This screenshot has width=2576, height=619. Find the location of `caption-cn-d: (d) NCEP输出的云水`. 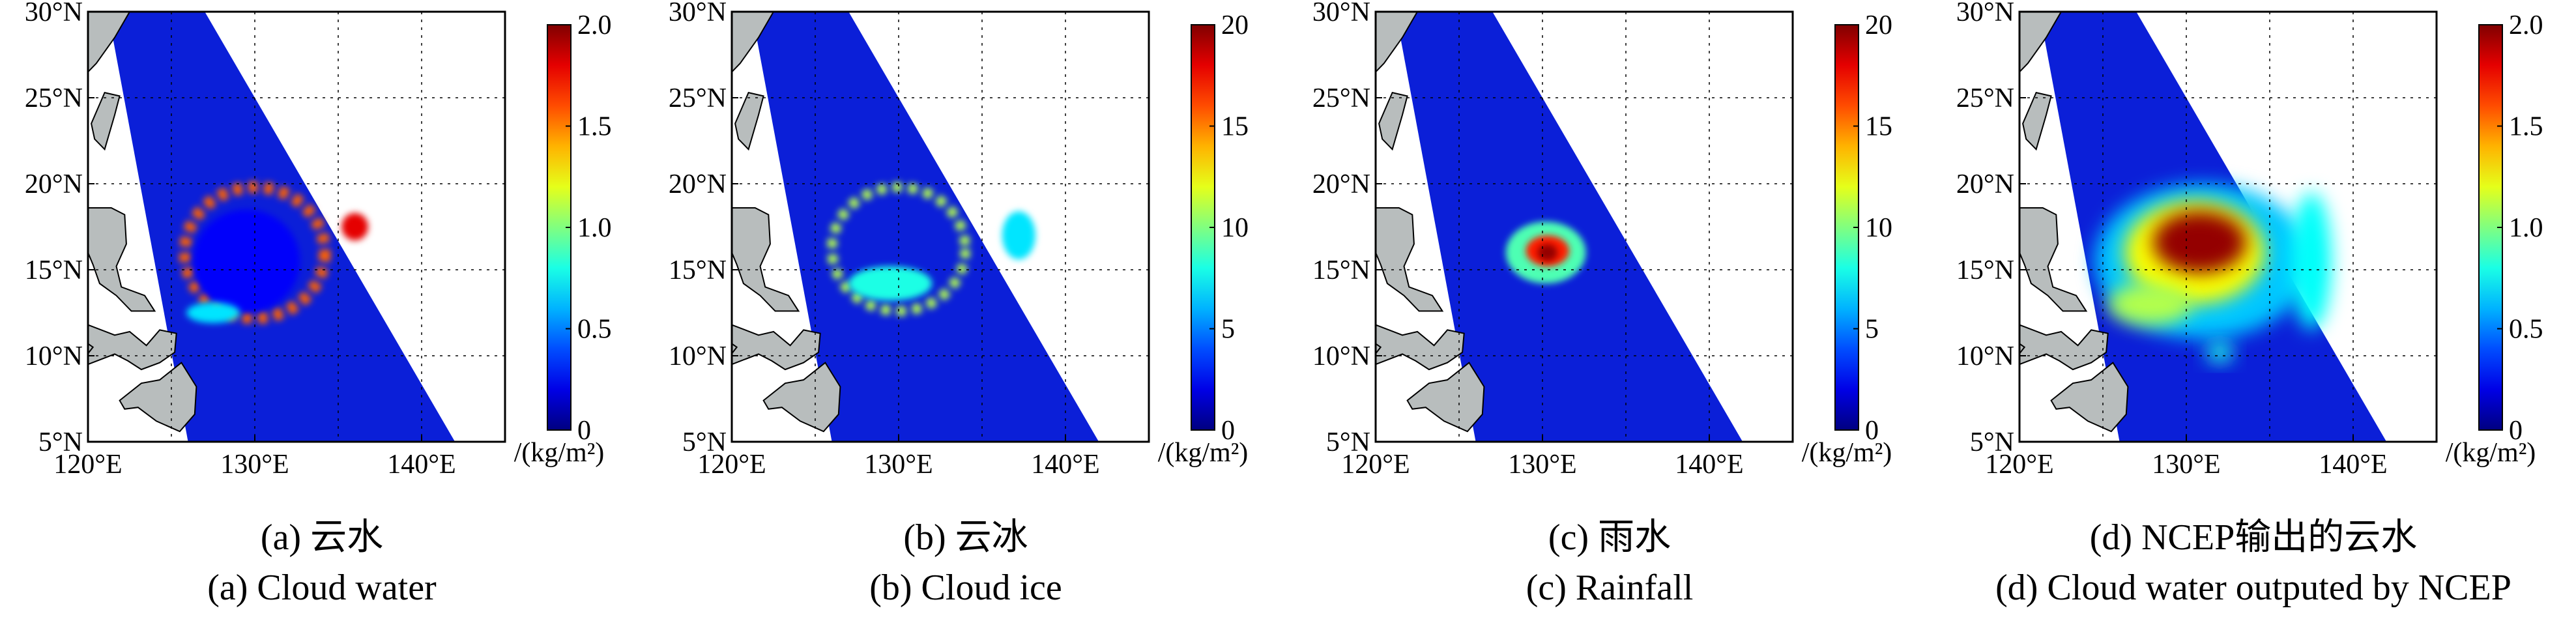

caption-cn-d: (d) NCEP输出的云水 is located at coordinates (2253, 537).